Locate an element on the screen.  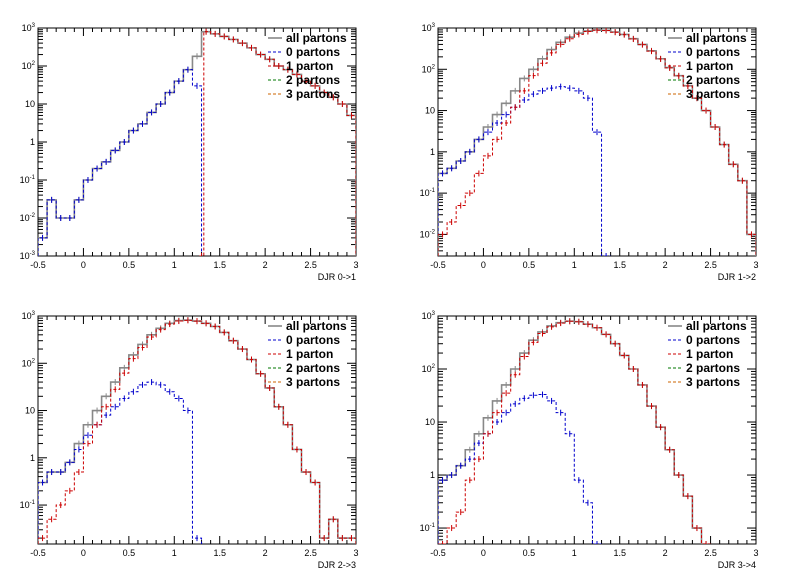
x-axis-label: DJR 1->2 is located at coordinates (737, 277).